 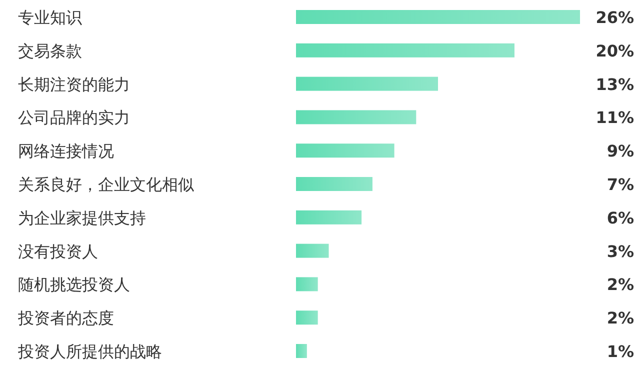 I want to click on data-label: 1%, so click(x=620, y=351).